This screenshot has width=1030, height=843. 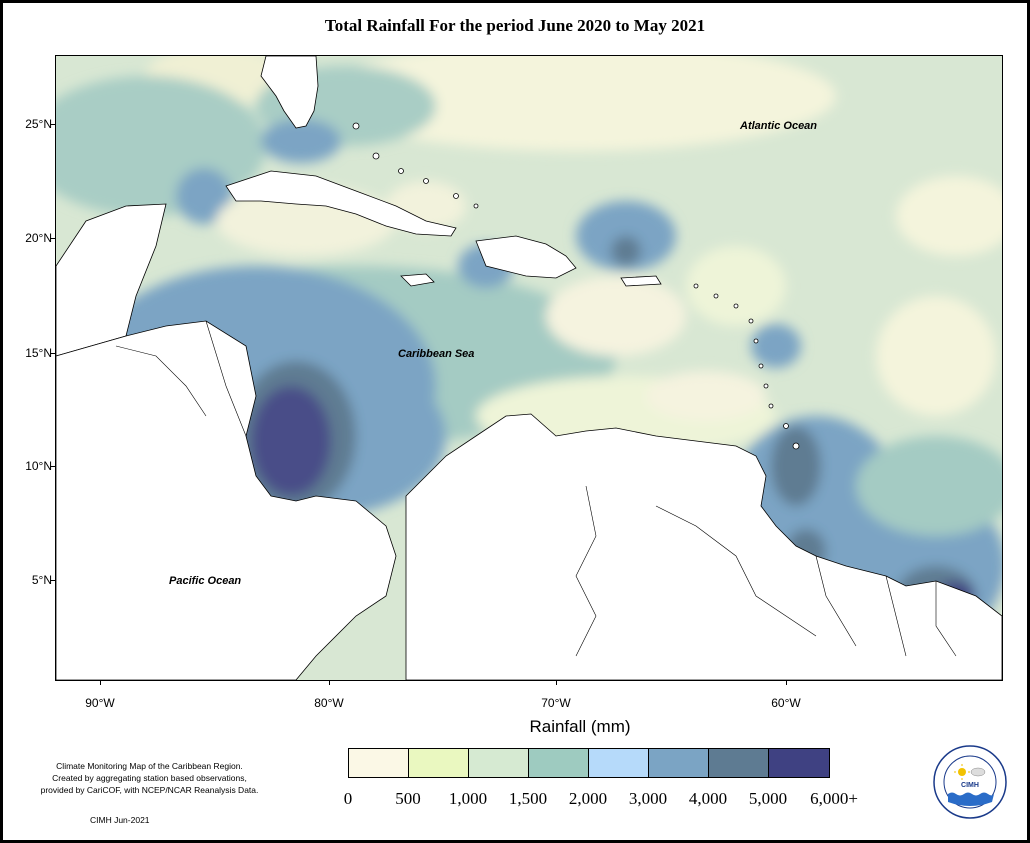 I want to click on legend-label: 1,500, so click(x=528, y=798).